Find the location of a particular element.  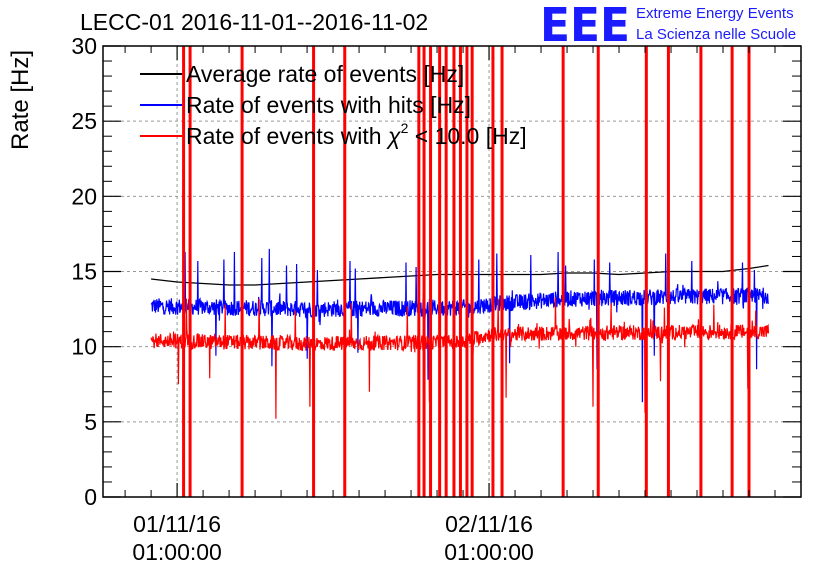

y-tick-label: 25 is located at coordinates (84, 121).